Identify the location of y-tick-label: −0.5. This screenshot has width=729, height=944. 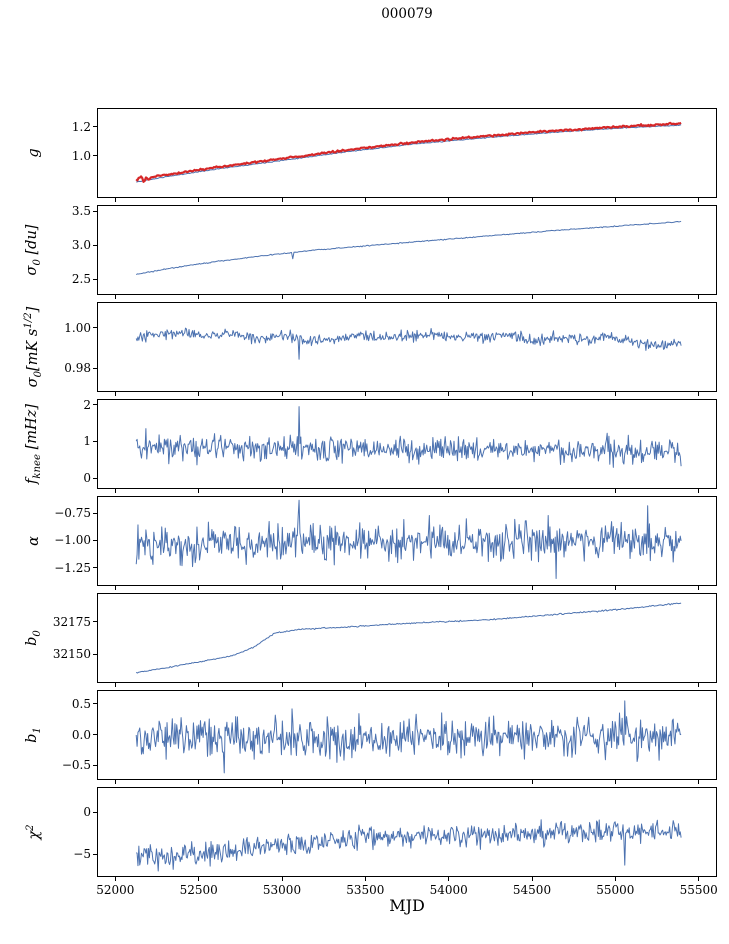
(76, 765).